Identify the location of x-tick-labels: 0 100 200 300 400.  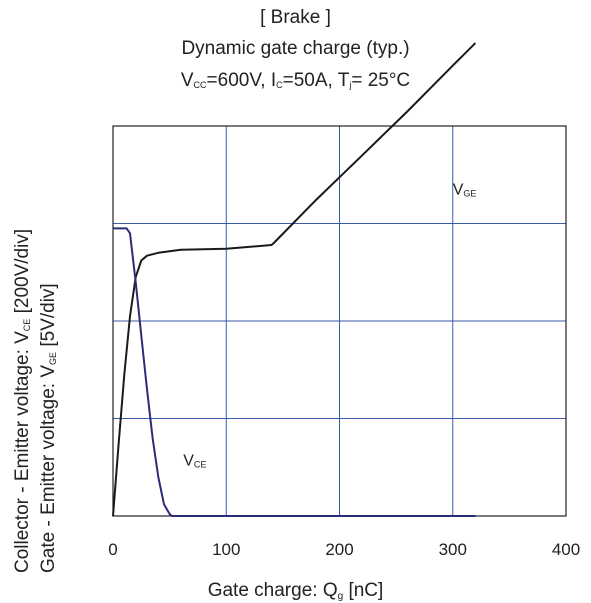
(344, 549).